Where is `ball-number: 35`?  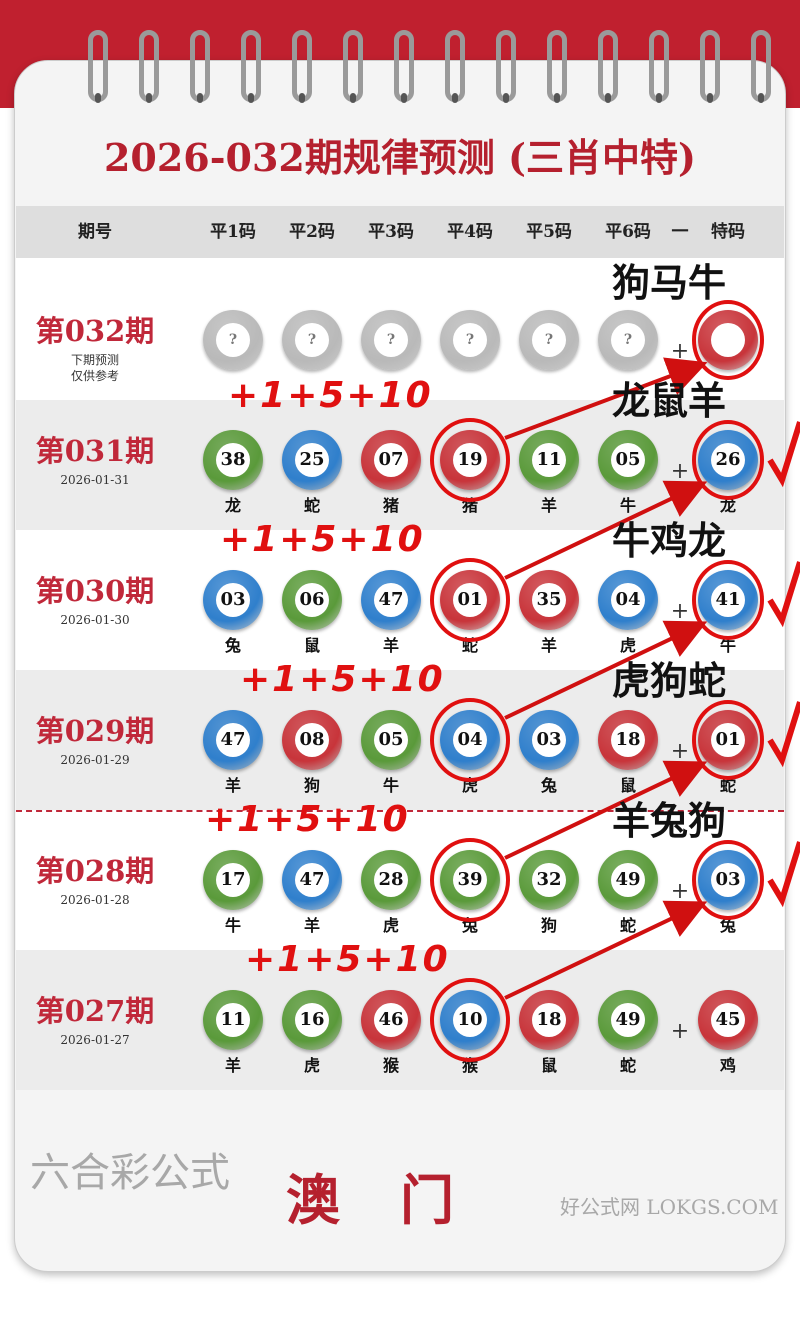 ball-number: 35 is located at coordinates (549, 600).